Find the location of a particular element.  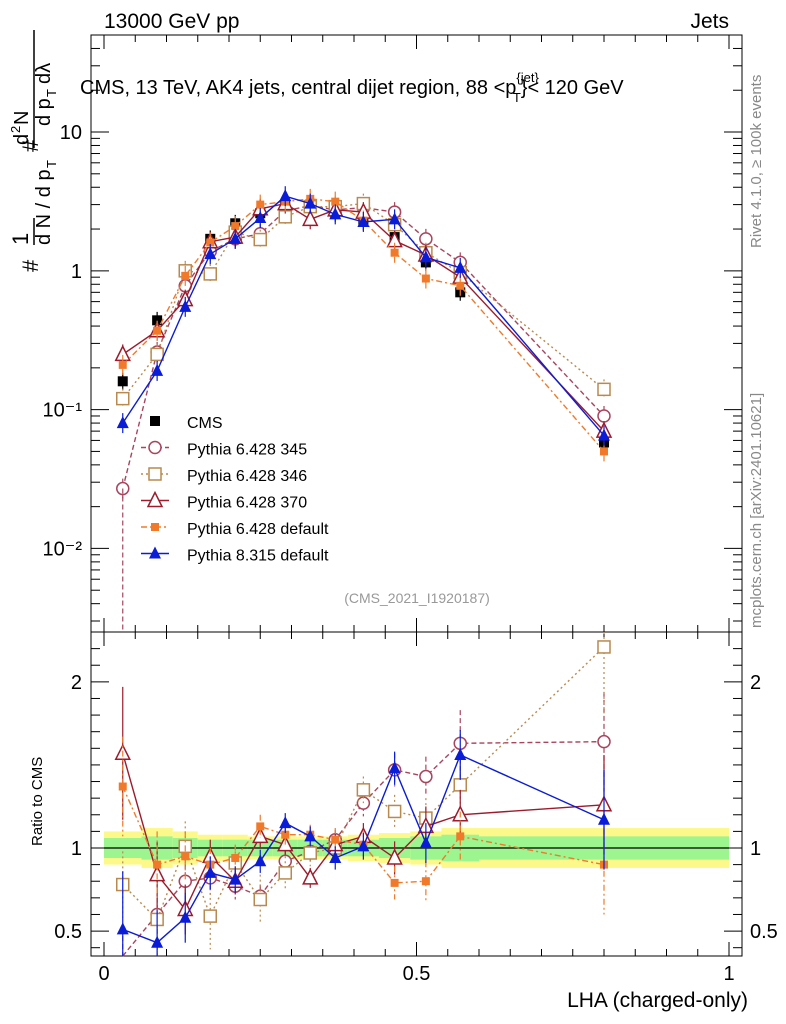

legend-item: Pythia 8.315 default is located at coordinates (235, 555).